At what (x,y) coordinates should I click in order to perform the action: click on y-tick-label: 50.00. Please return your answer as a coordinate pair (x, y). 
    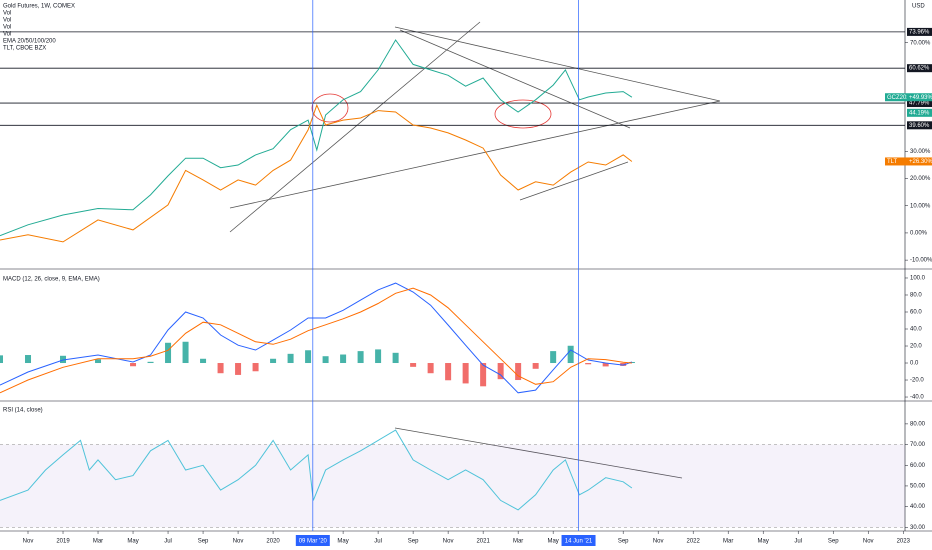
    Looking at the image, I should click on (918, 487).